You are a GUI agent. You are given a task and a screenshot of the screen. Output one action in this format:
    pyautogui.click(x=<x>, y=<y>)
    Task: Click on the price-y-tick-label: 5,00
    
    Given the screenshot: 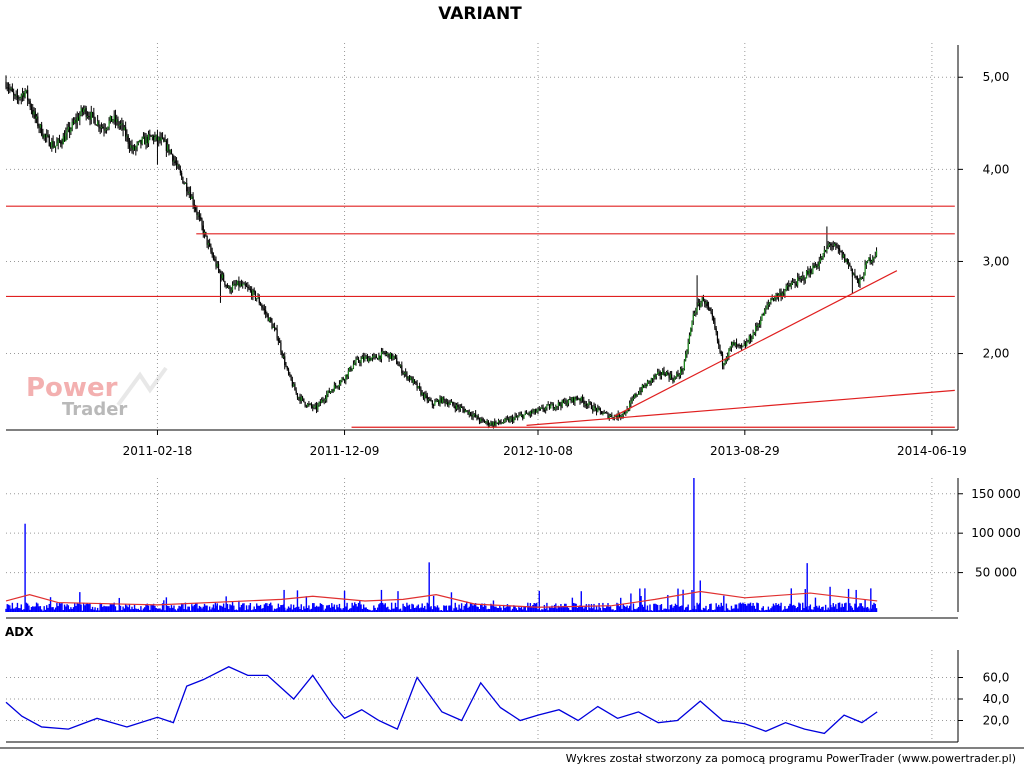 What is the action you would take?
    pyautogui.click(x=996, y=77)
    